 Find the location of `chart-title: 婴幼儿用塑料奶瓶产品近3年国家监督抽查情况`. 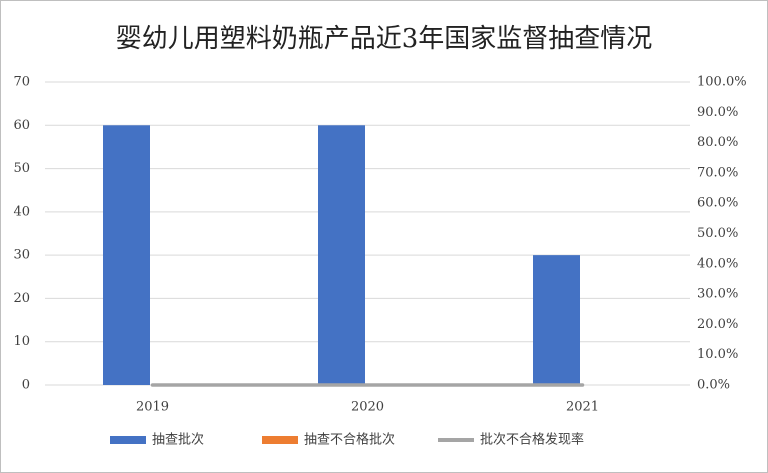

chart-title: 婴幼儿用塑料奶瓶产品近3年国家监督抽查情况 is located at coordinates (384, 39).